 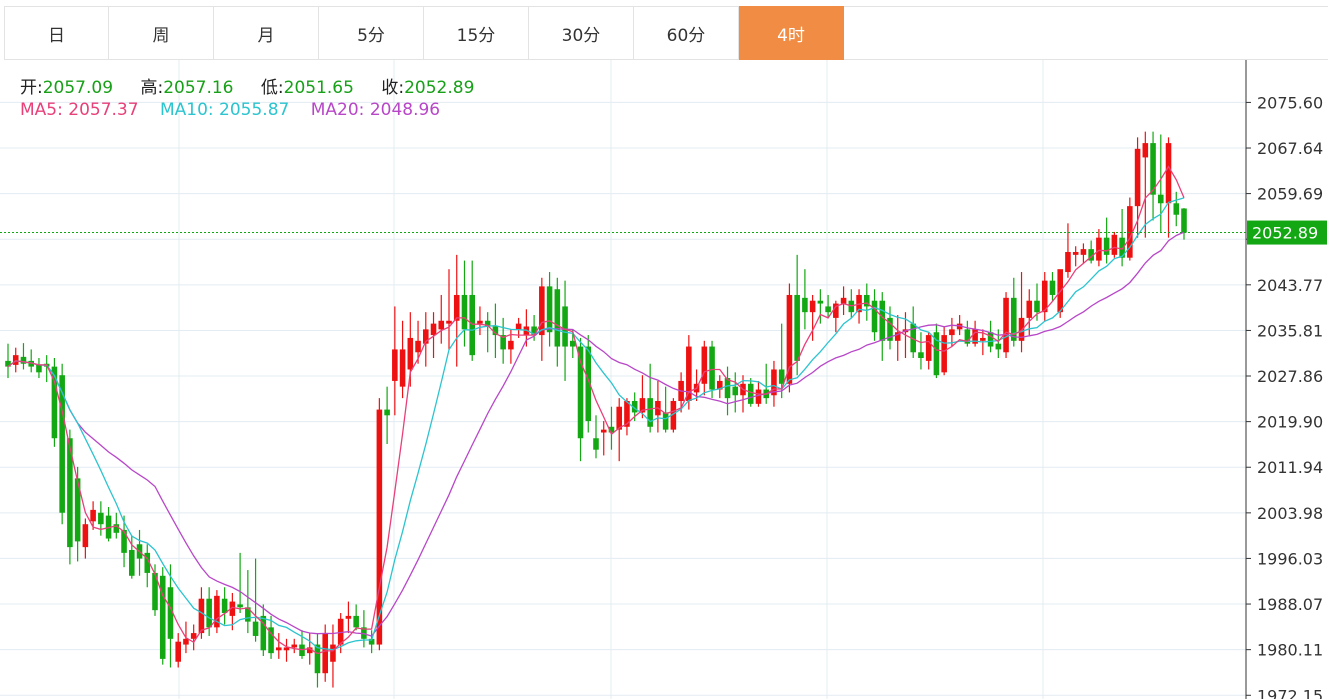 I want to click on y-tick-label: 1988.07, so click(x=1290, y=604).